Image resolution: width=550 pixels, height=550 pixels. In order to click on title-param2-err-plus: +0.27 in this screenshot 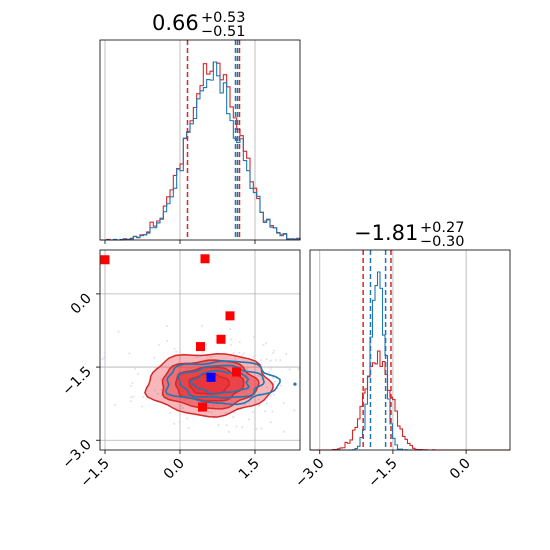, I will do `click(442, 228)`.